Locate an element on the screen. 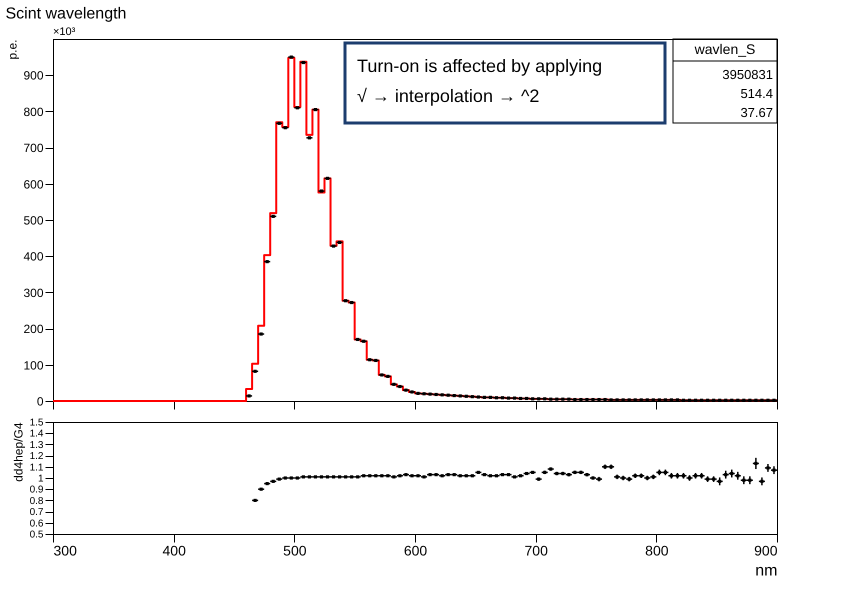 The image size is (868, 595). y-tick-label: 0.8 is located at coordinates (37, 501).